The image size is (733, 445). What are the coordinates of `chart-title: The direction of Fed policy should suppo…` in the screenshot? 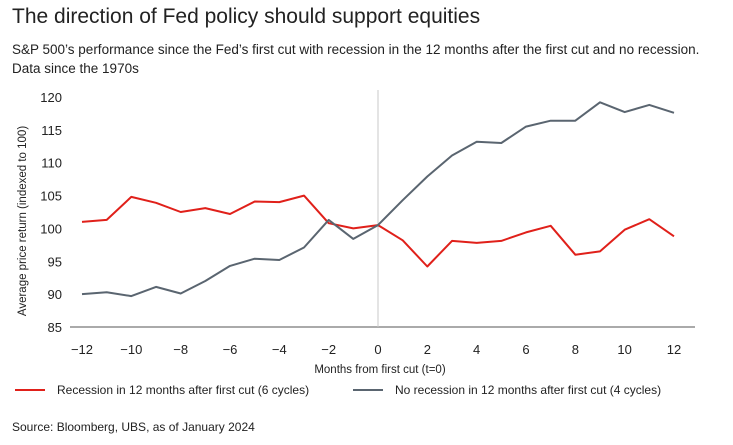 It's located at (246, 16).